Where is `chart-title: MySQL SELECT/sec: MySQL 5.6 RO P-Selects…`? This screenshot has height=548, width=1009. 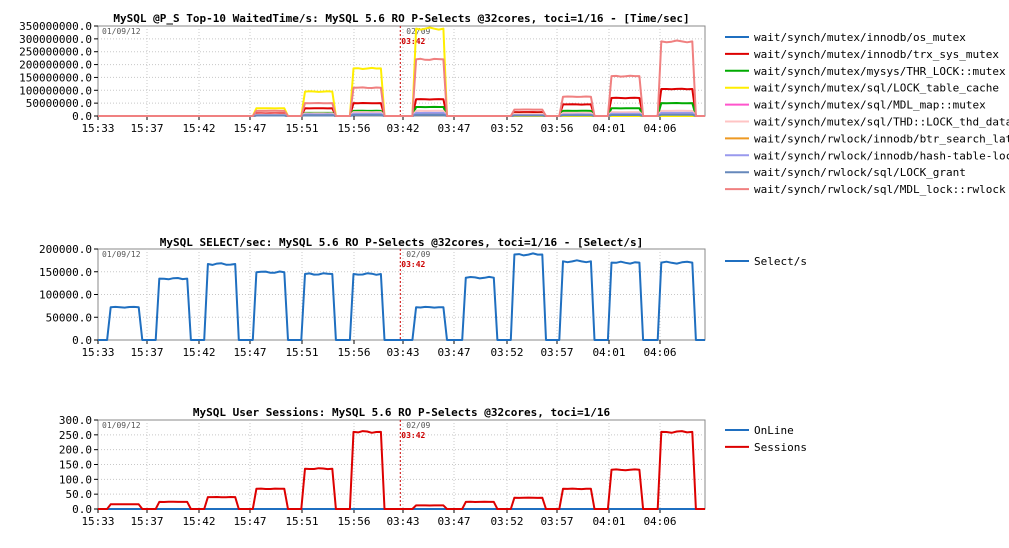
chart-title: MySQL SELECT/sec: MySQL 5.6 RO P-Selects… is located at coordinates (401, 242).